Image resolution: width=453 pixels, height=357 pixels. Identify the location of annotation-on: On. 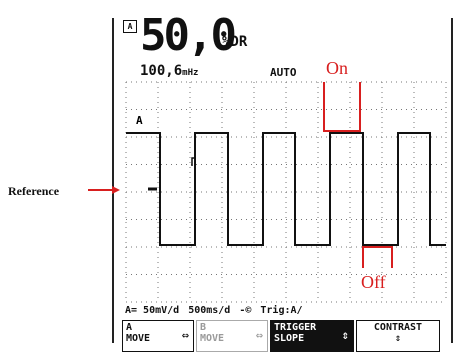
(337, 68).